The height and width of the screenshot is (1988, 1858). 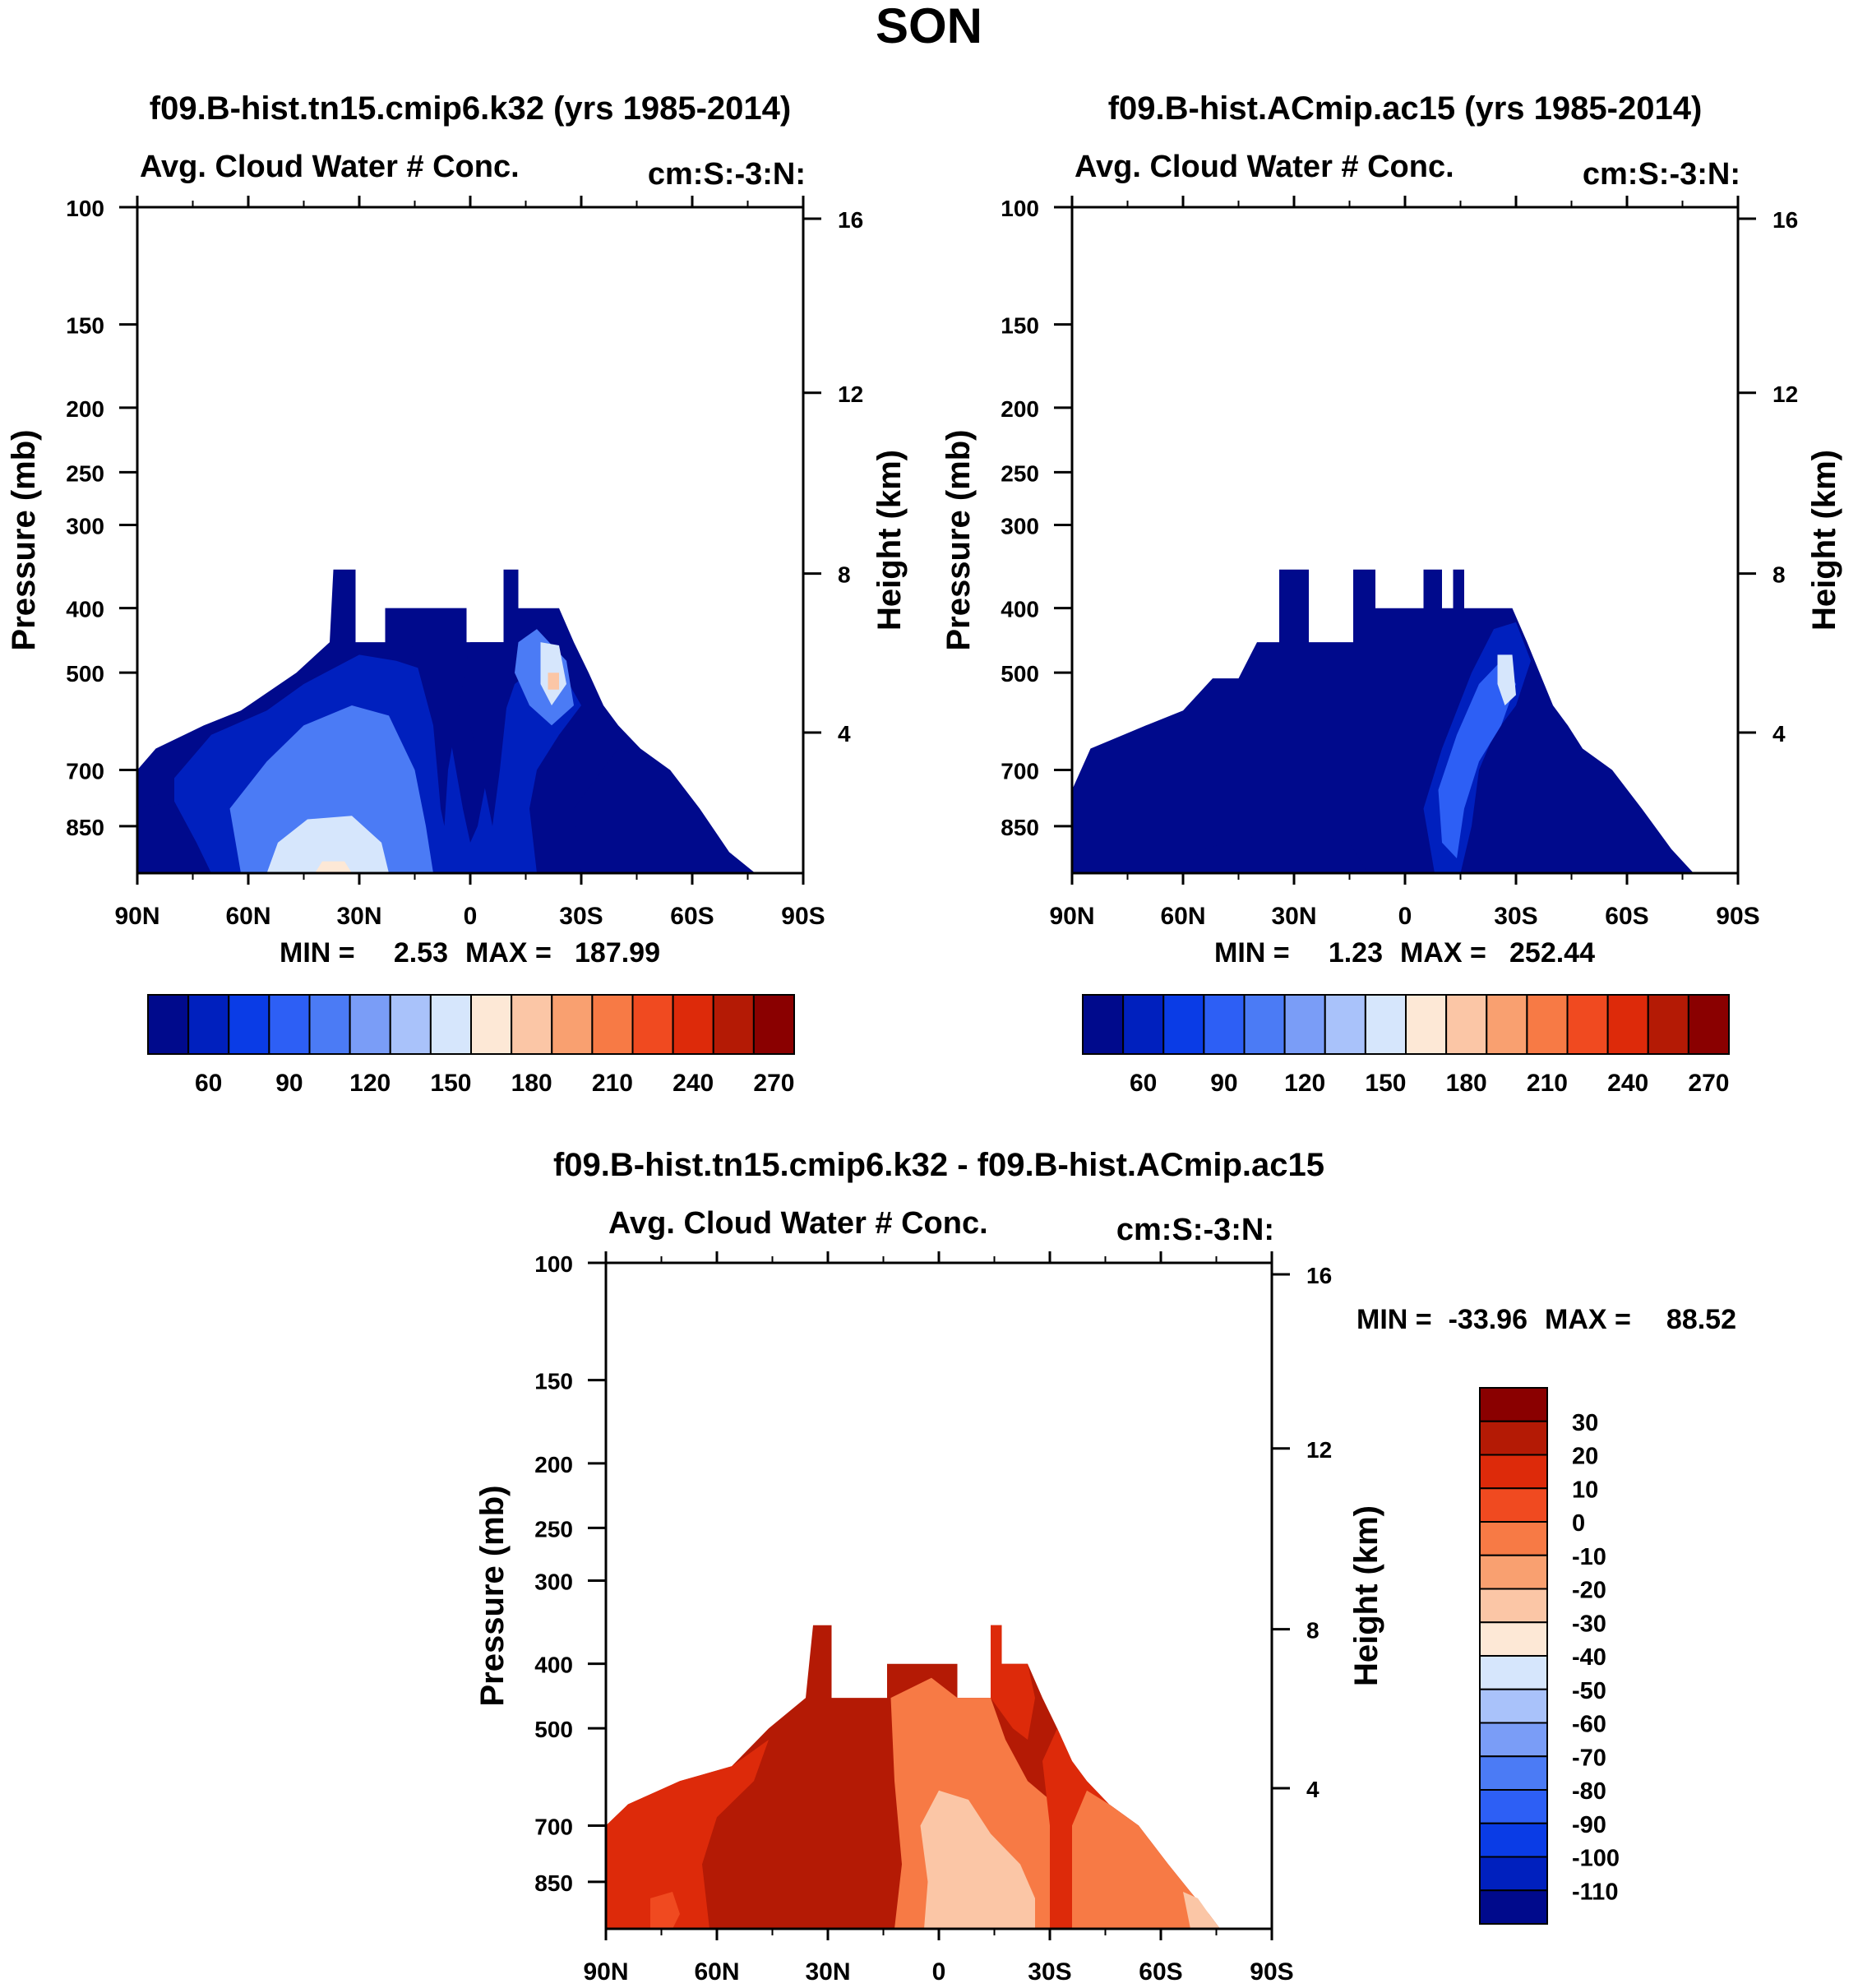 I want to click on y-tick-label: 150, so click(x=553, y=1381).